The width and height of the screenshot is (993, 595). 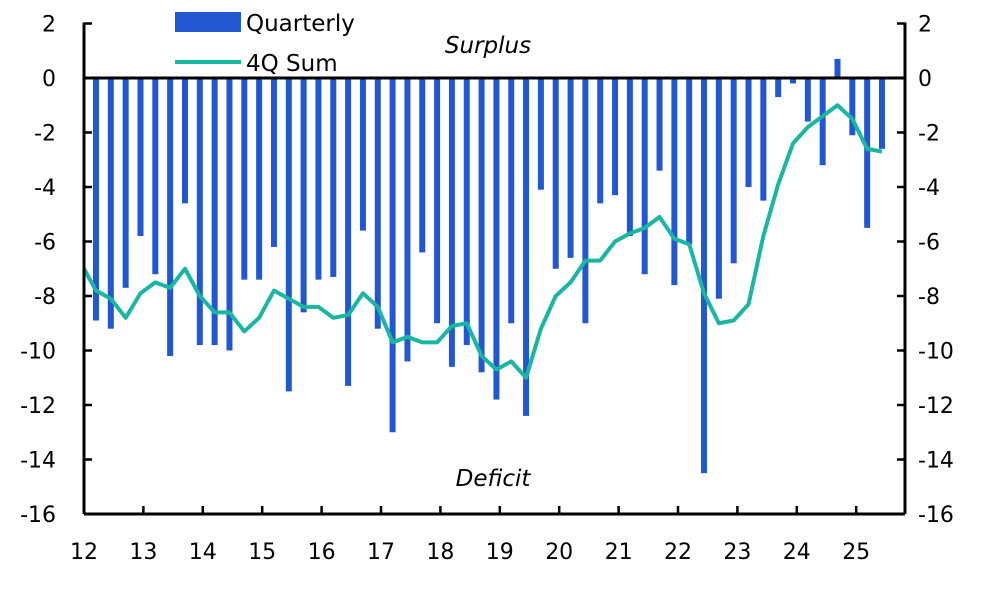 What do you see at coordinates (797, 552) in the screenshot?
I see `x-tick-label: 24` at bounding box center [797, 552].